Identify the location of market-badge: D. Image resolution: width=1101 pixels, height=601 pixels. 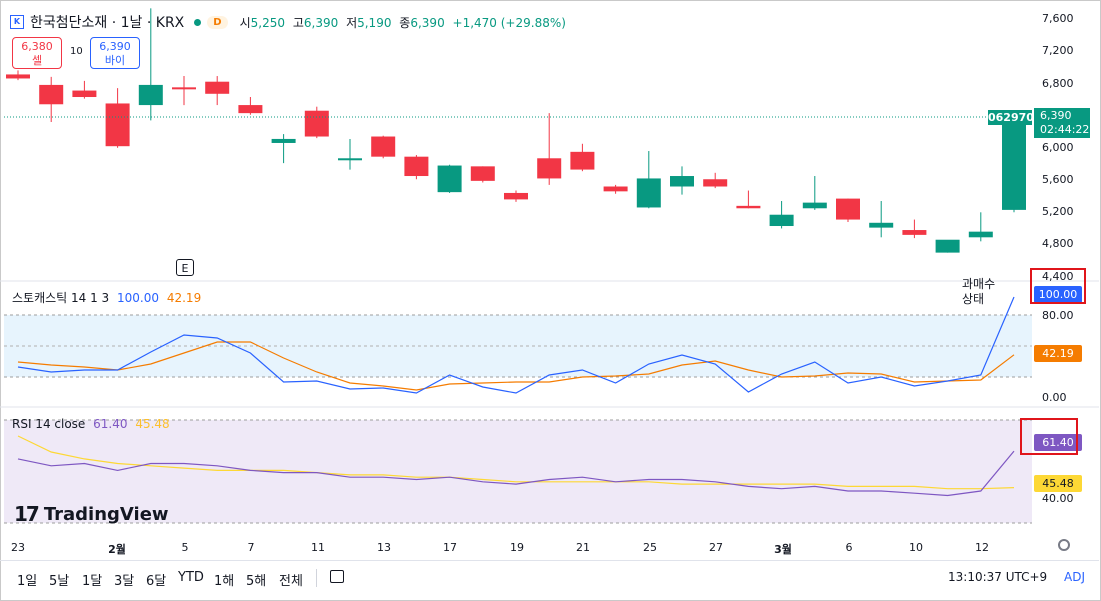
(217, 22).